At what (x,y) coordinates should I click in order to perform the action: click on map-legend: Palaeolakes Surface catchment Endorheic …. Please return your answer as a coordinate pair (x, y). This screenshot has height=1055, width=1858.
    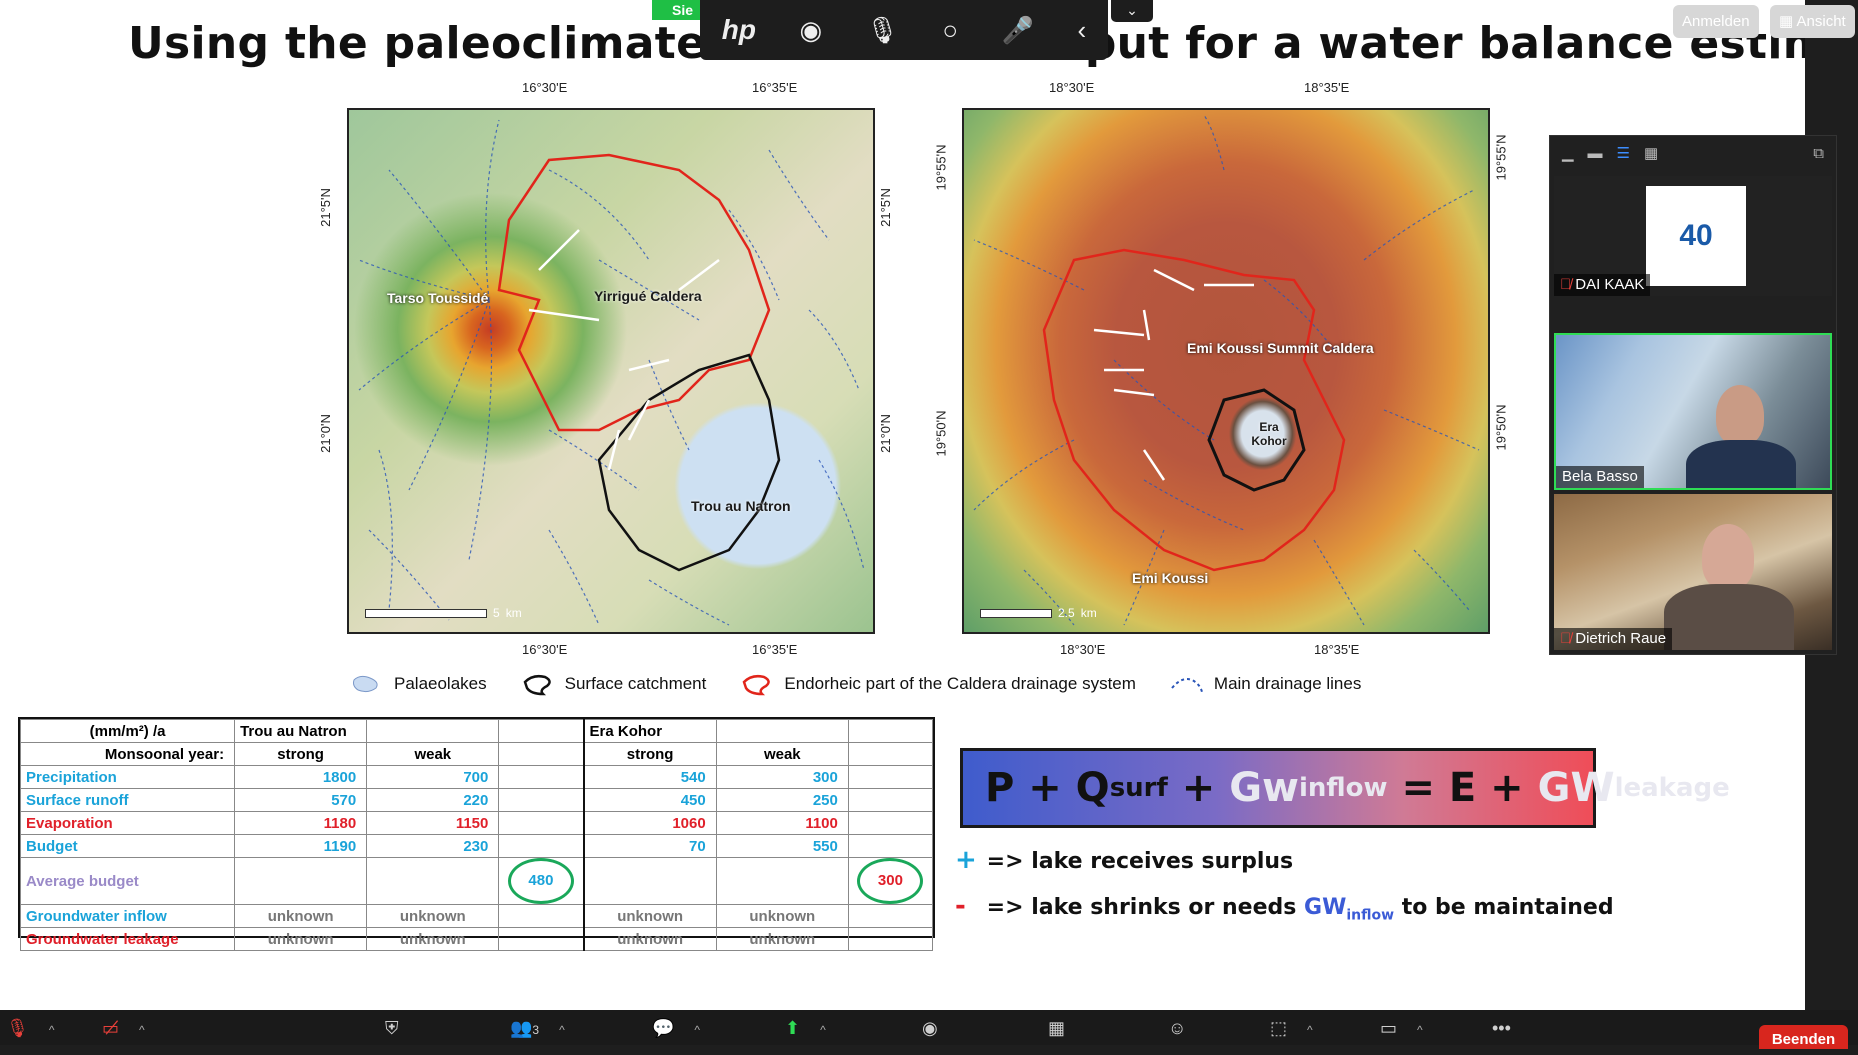
    Looking at the image, I should click on (855, 684).